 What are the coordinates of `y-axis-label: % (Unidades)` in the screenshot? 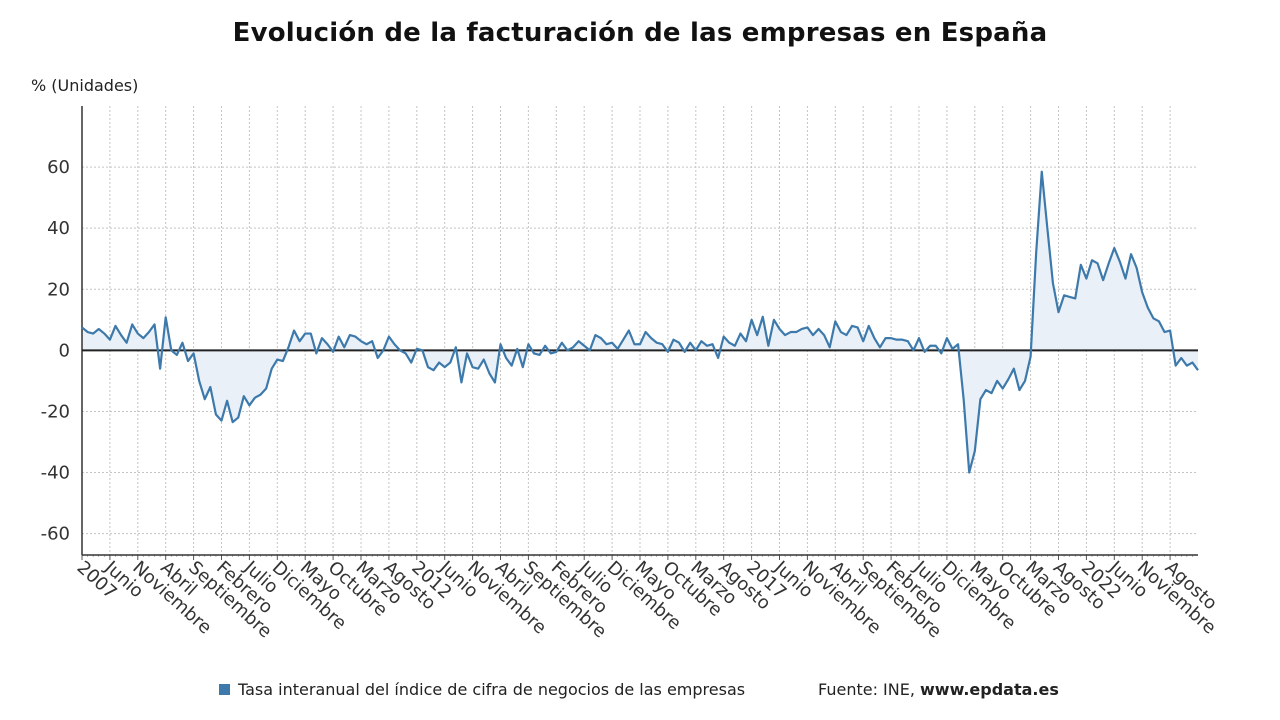 It's located at (85, 85).